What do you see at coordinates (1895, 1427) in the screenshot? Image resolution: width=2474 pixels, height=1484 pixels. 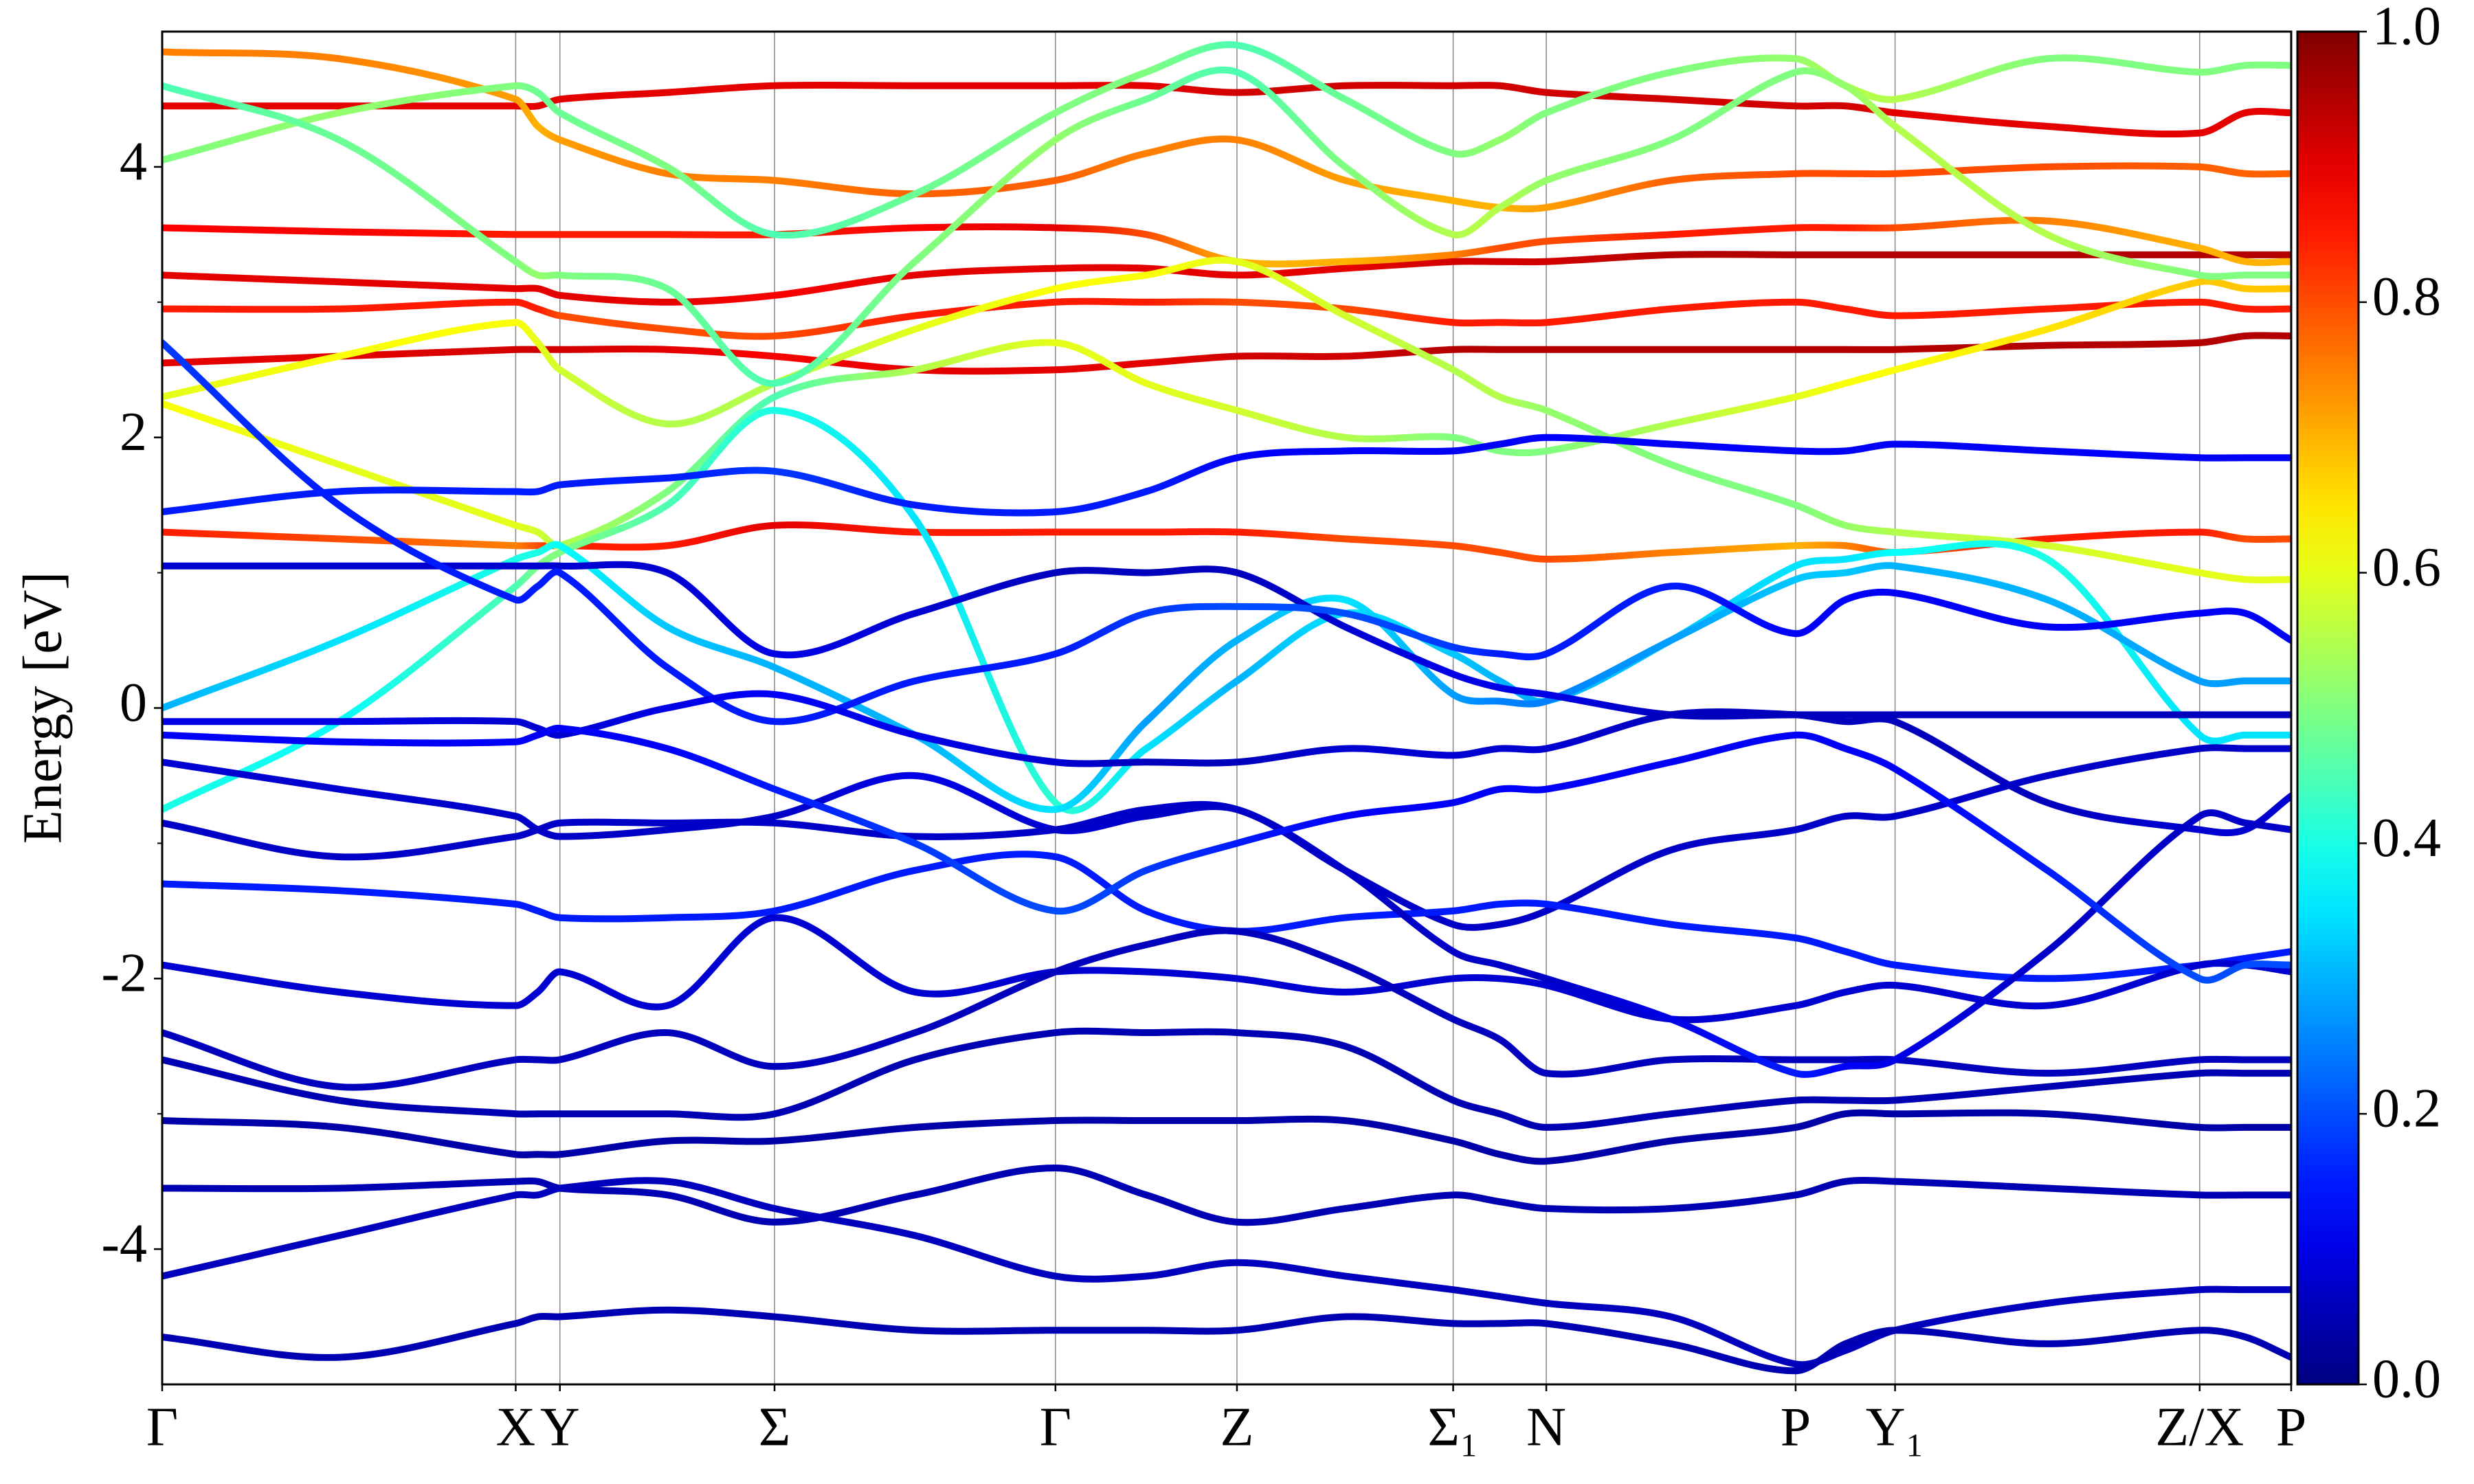 I see `x-tick-label: Y₁` at bounding box center [1895, 1427].